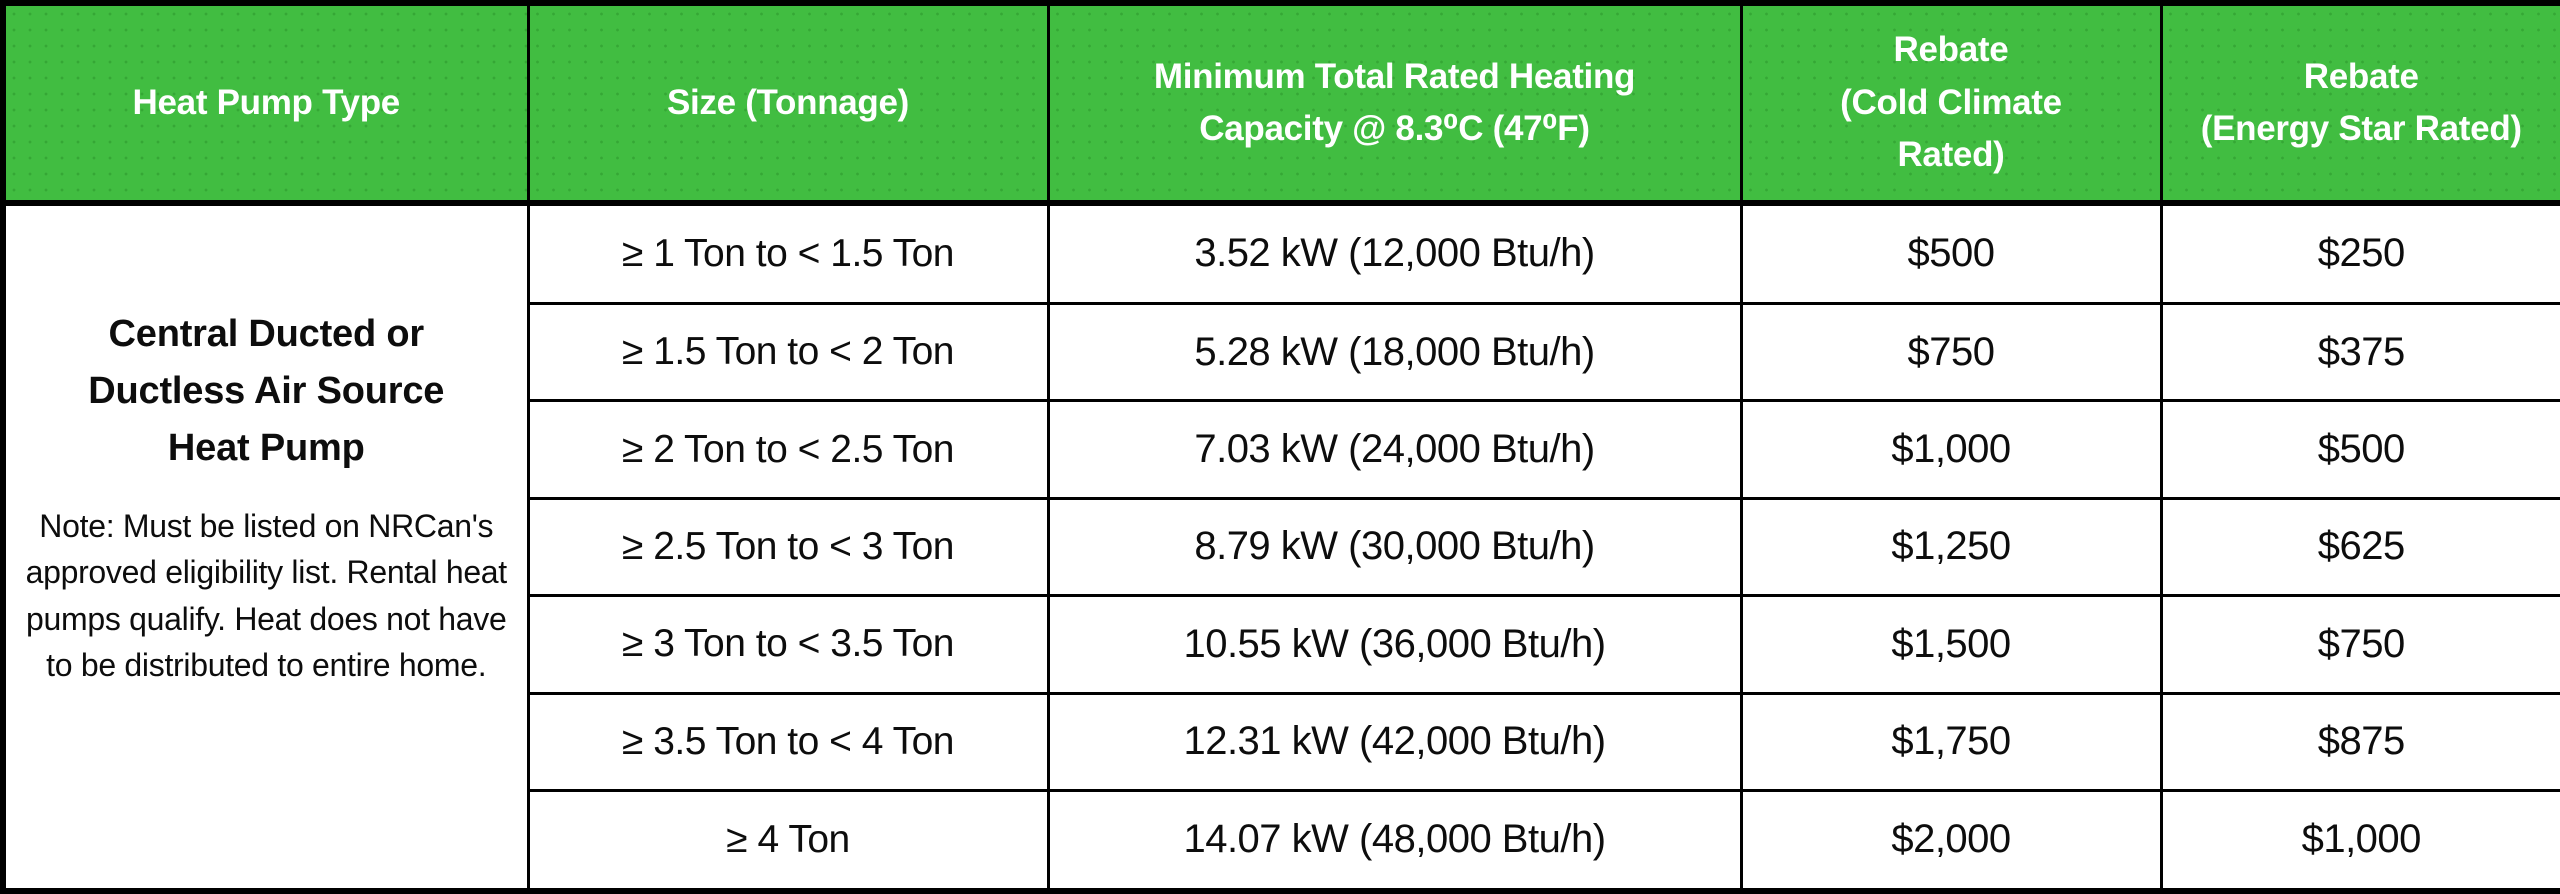  I want to click on rebate-cold-climate-cell: $1,250, so click(1951, 547).